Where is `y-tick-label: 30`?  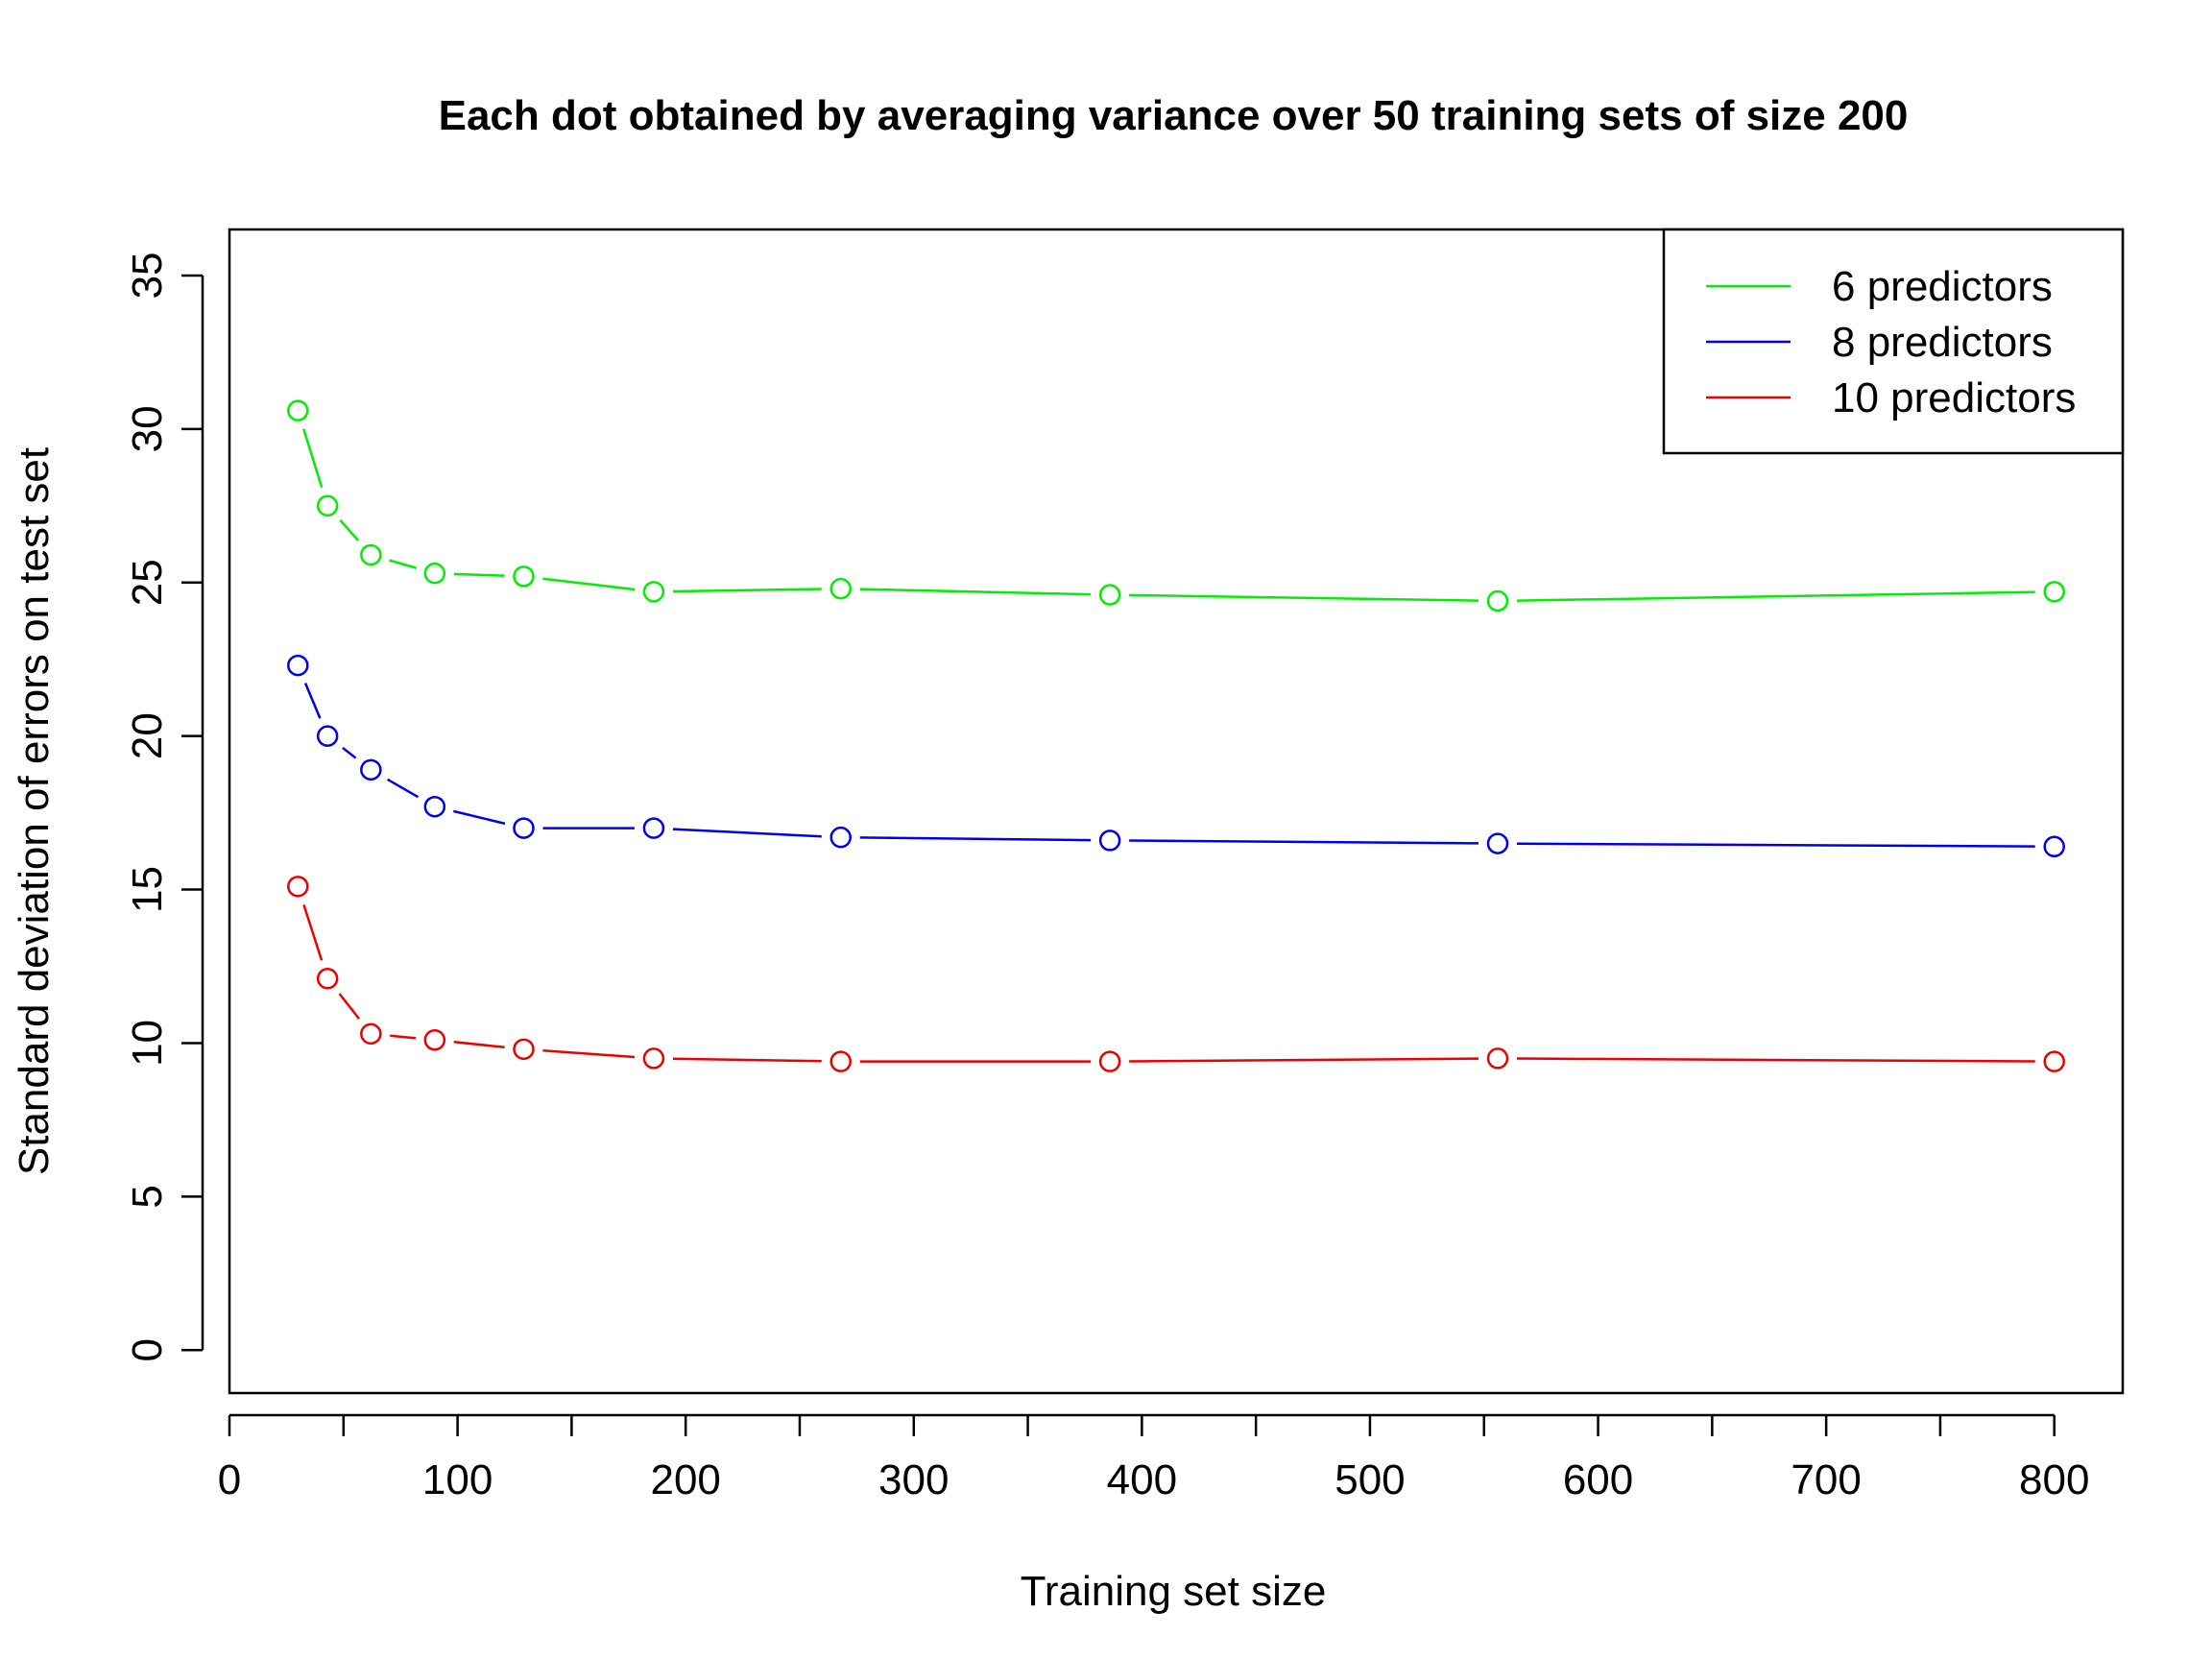
y-tick-label: 30 is located at coordinates (147, 428).